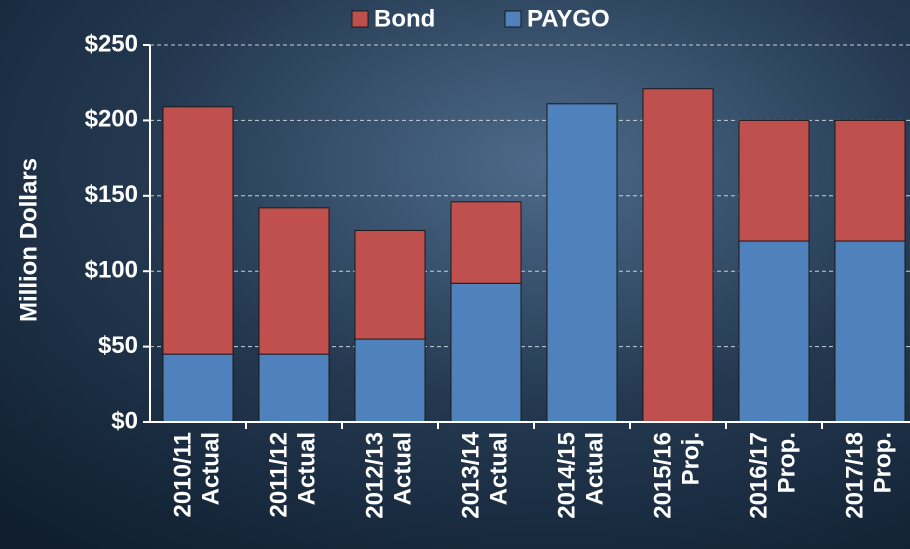 The width and height of the screenshot is (910, 549). What do you see at coordinates (404, 18) in the screenshot?
I see `legend-label: Bond` at bounding box center [404, 18].